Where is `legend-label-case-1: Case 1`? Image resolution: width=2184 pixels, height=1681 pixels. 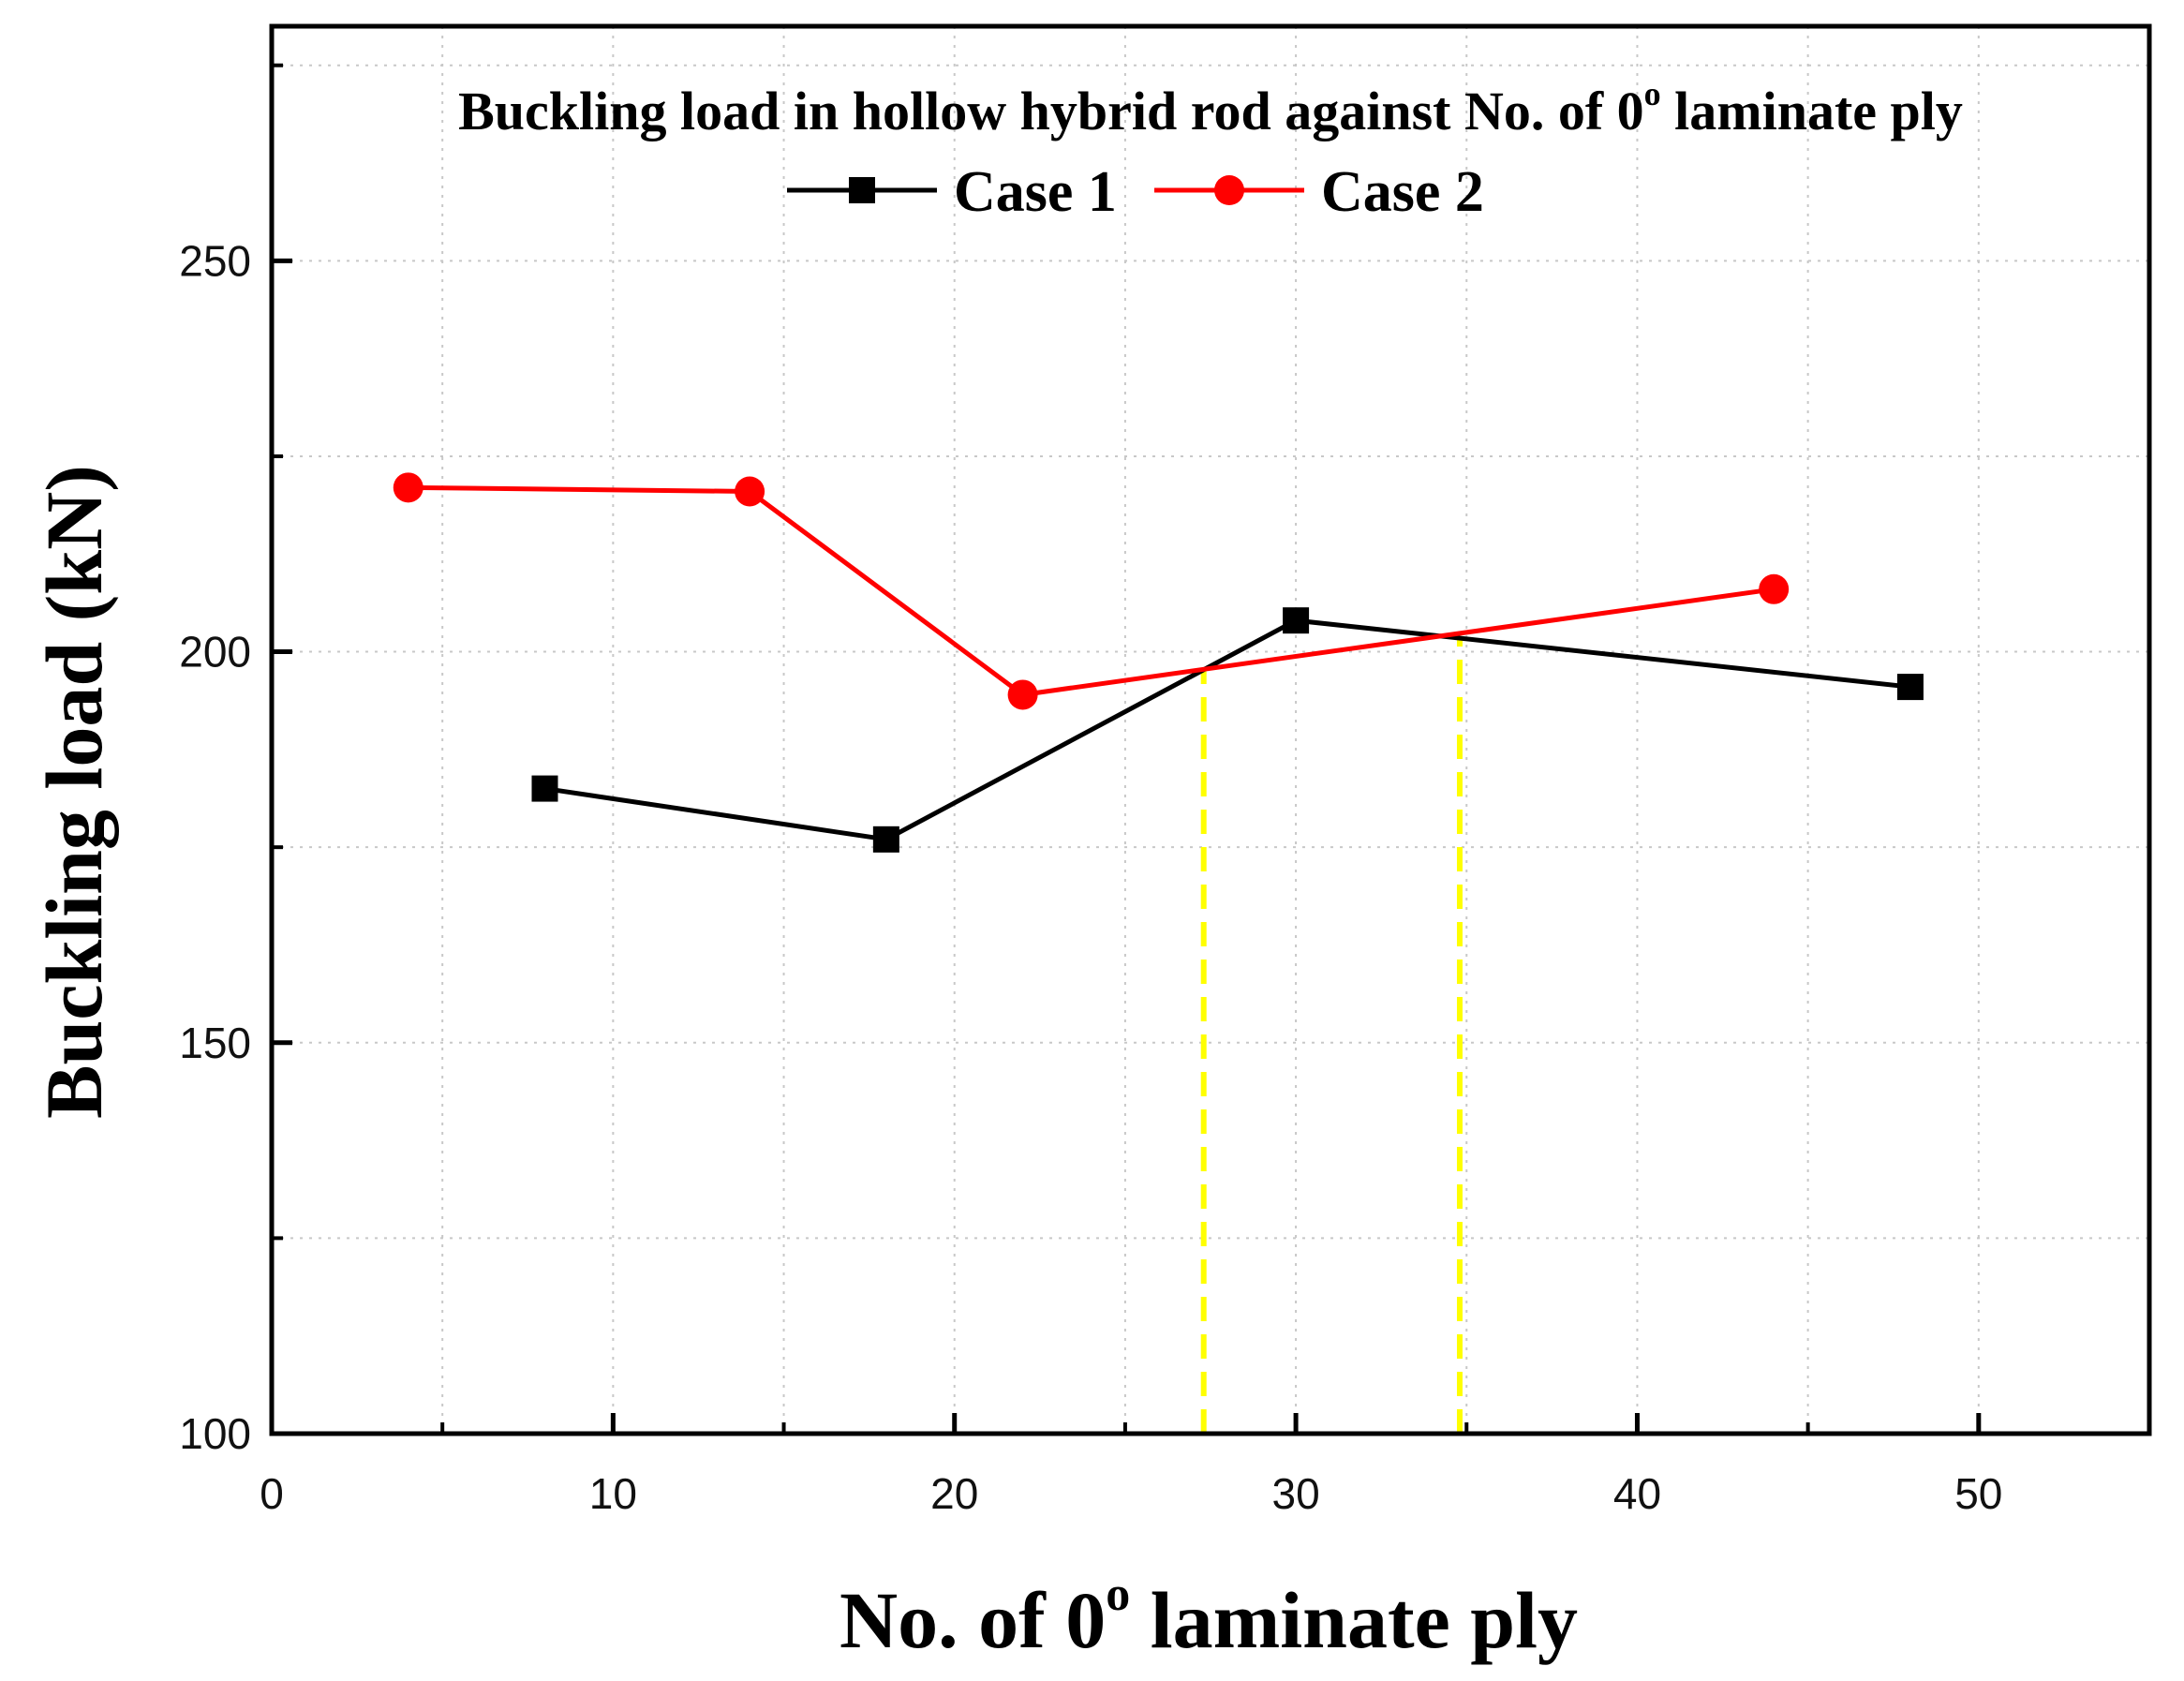
legend-label-case-1: Case 1 is located at coordinates (1035, 192).